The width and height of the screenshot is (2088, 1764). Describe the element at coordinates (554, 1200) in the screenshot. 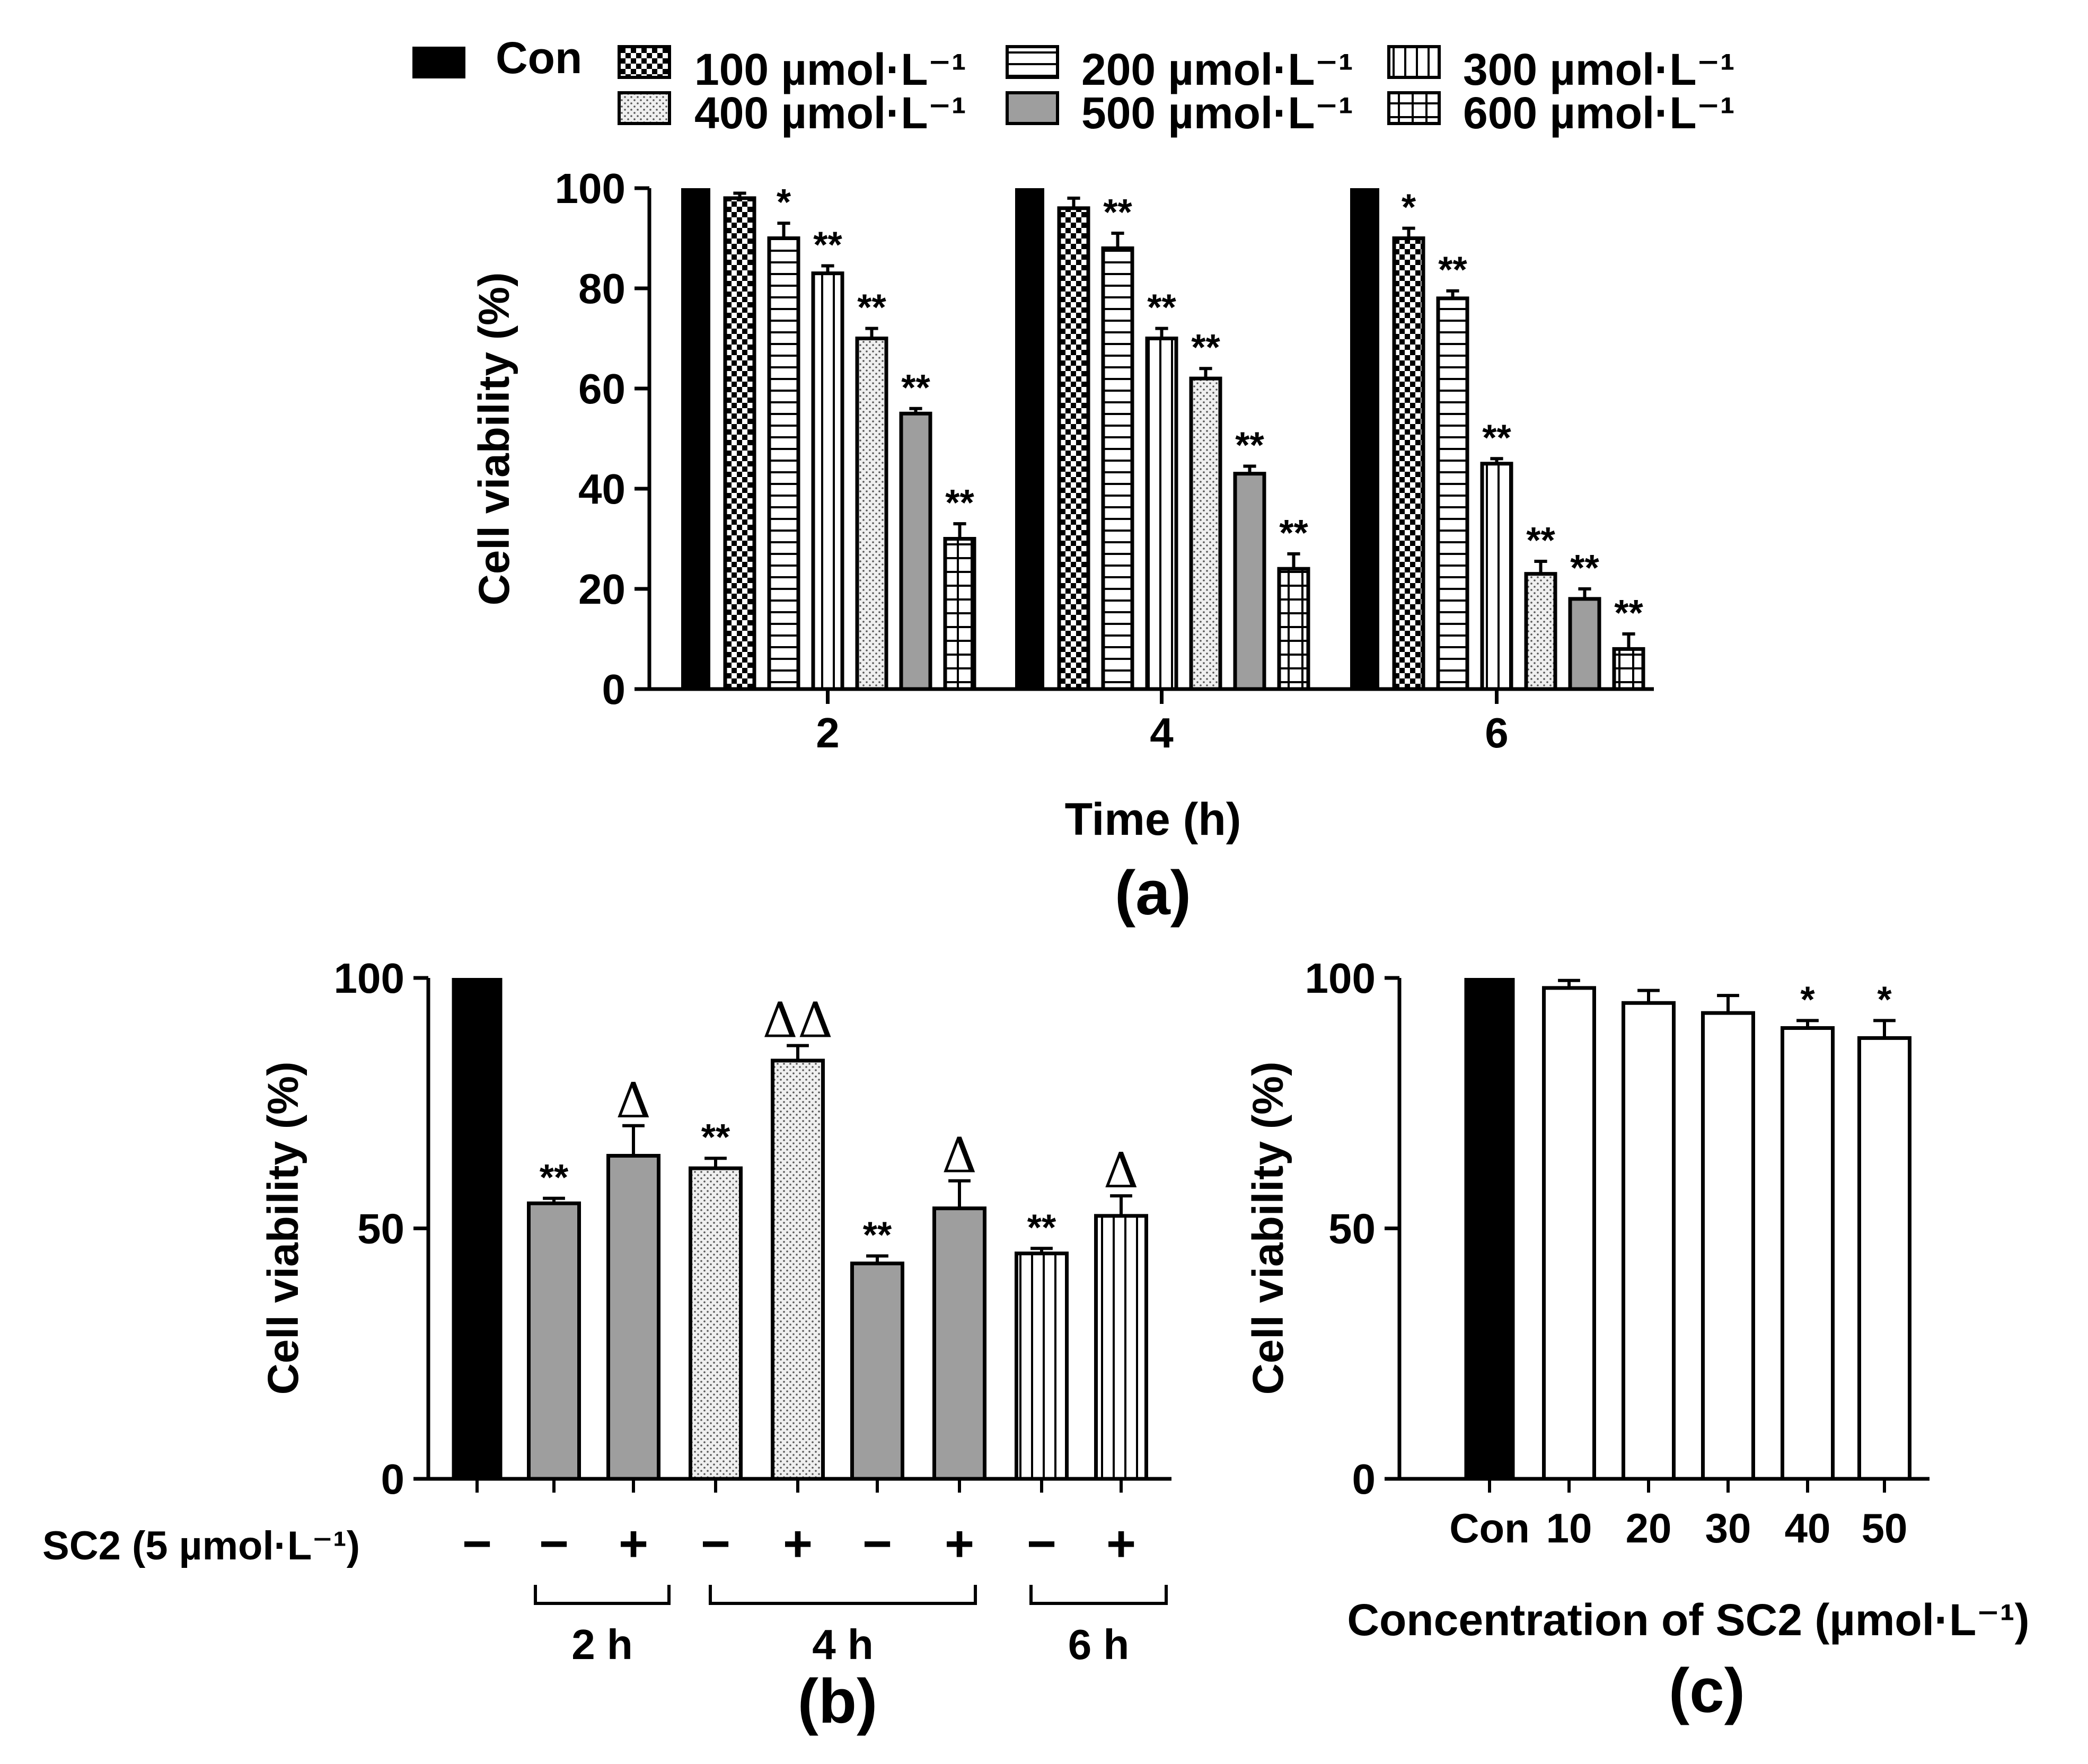

I see `panel-b-bar-1-error-bar` at that location.